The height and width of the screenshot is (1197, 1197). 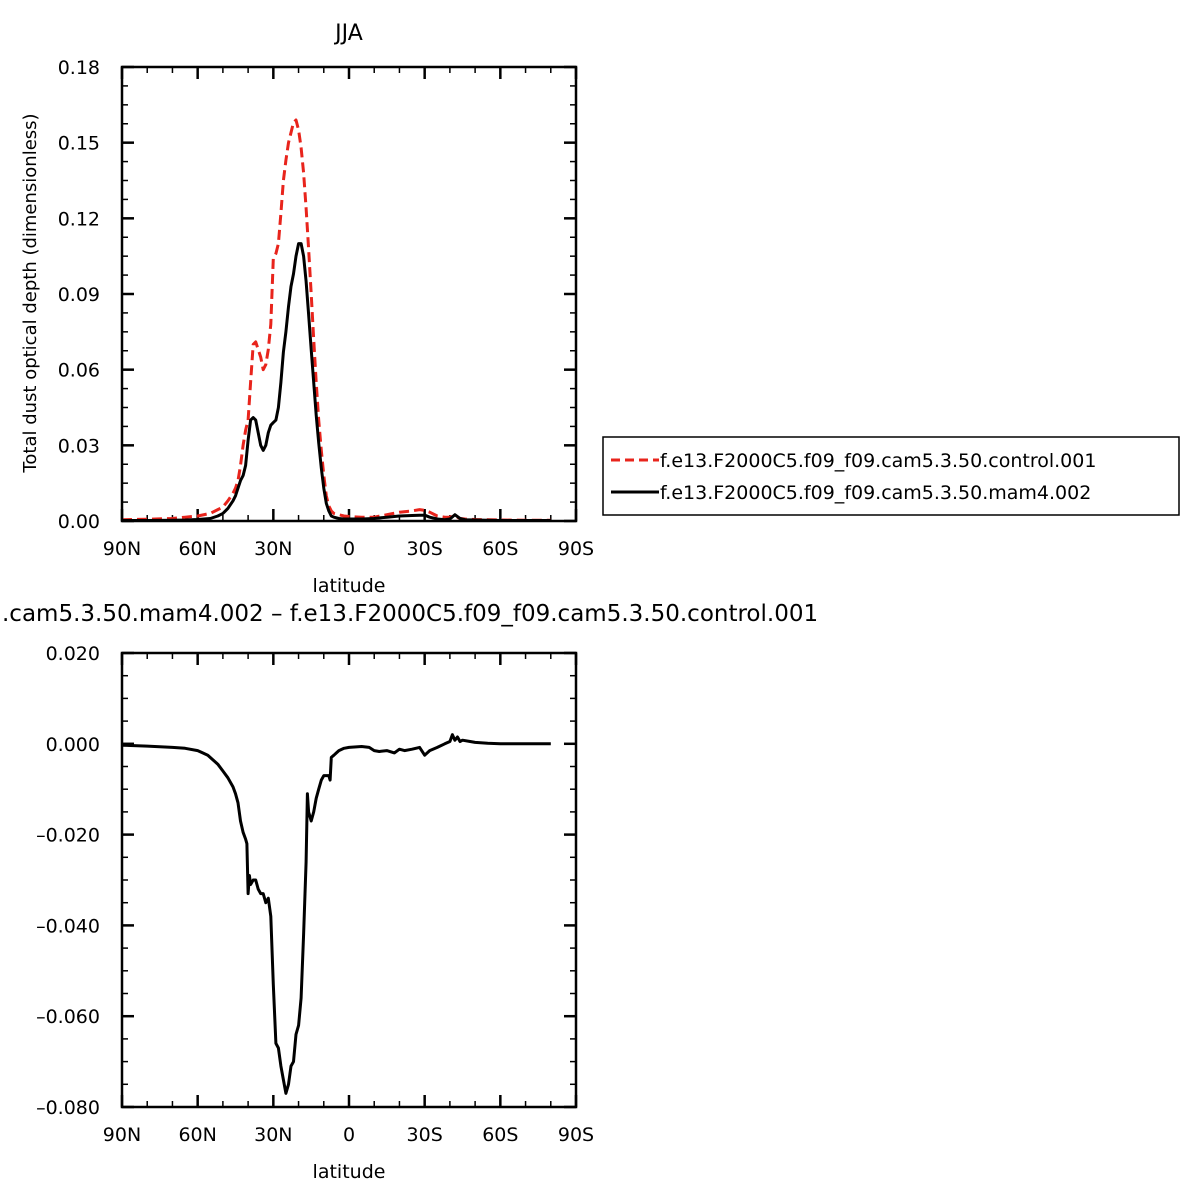 I want to click on y-tick-label: 0.09, so click(x=79, y=295).